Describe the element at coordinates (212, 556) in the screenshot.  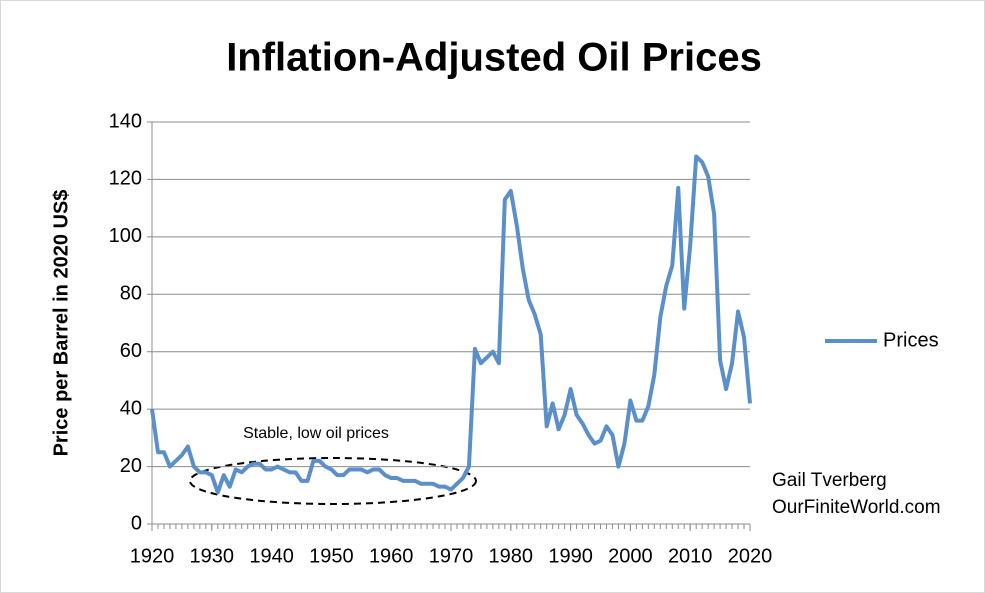
I see `x-tick-label: 1930` at that location.